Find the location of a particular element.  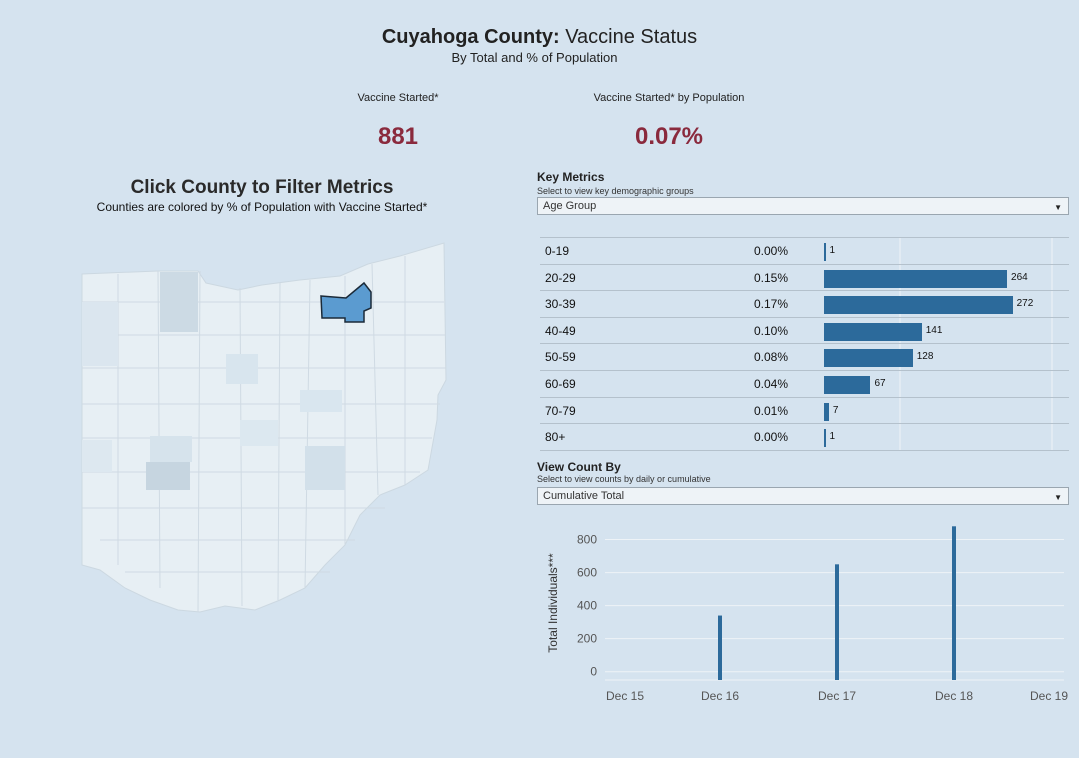

table-row: 50-59 0.08% 128 is located at coordinates (804, 356).